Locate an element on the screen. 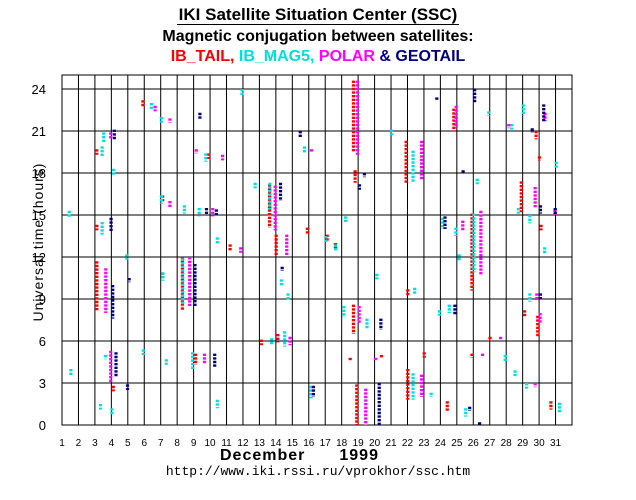  year-label: 1999 is located at coordinates (359, 455).